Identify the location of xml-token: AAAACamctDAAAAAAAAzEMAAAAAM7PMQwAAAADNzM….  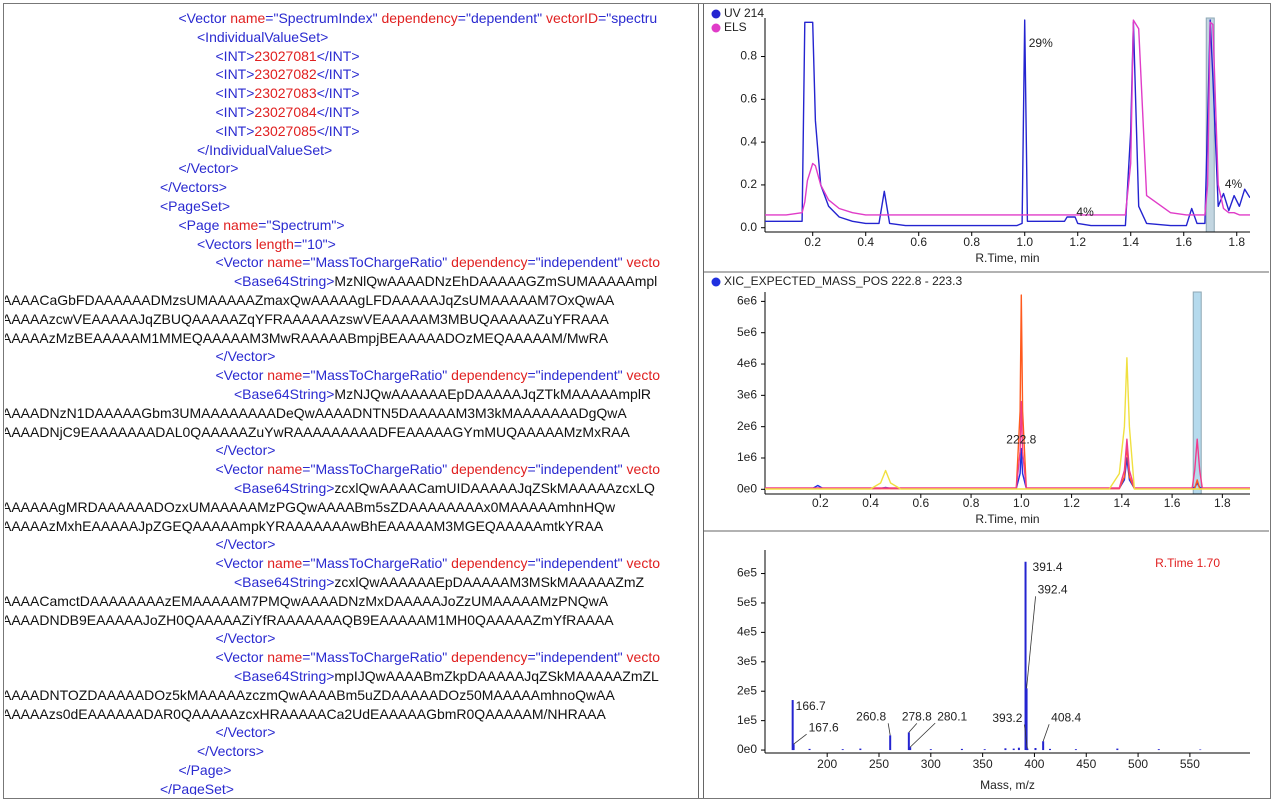
(307, 600).